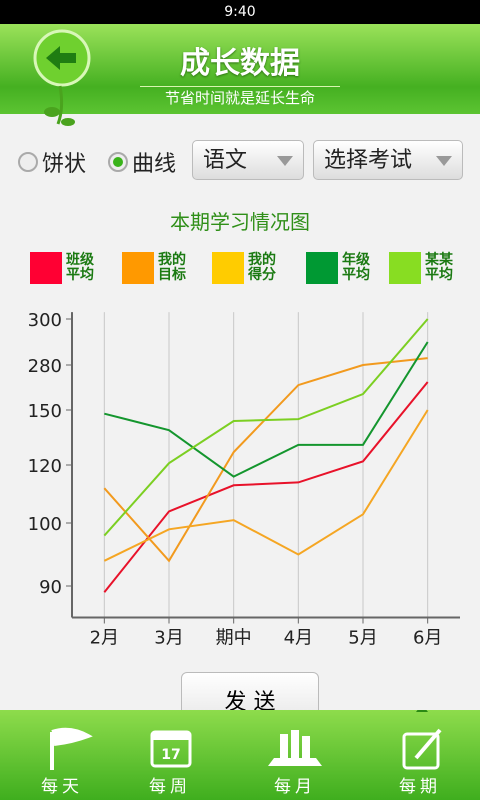 The height and width of the screenshot is (800, 480). Describe the element at coordinates (63, 268) in the screenshot. I see `legend-item: 班级平均` at that location.